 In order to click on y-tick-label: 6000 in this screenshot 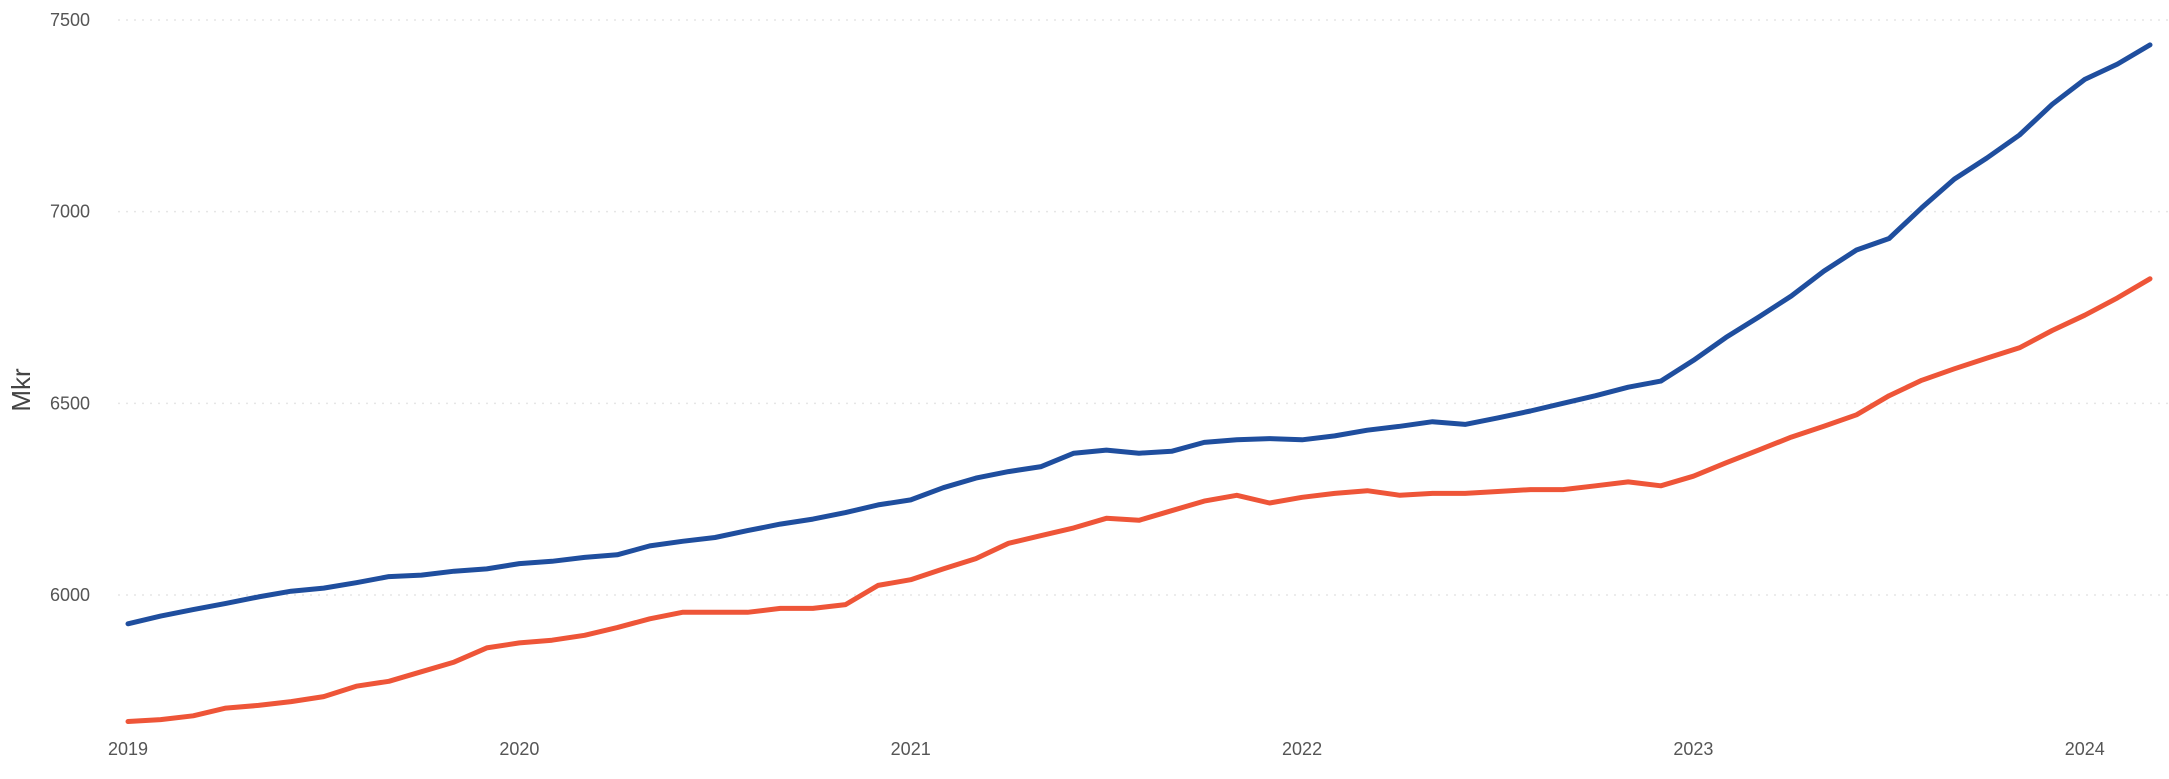, I will do `click(70, 595)`.